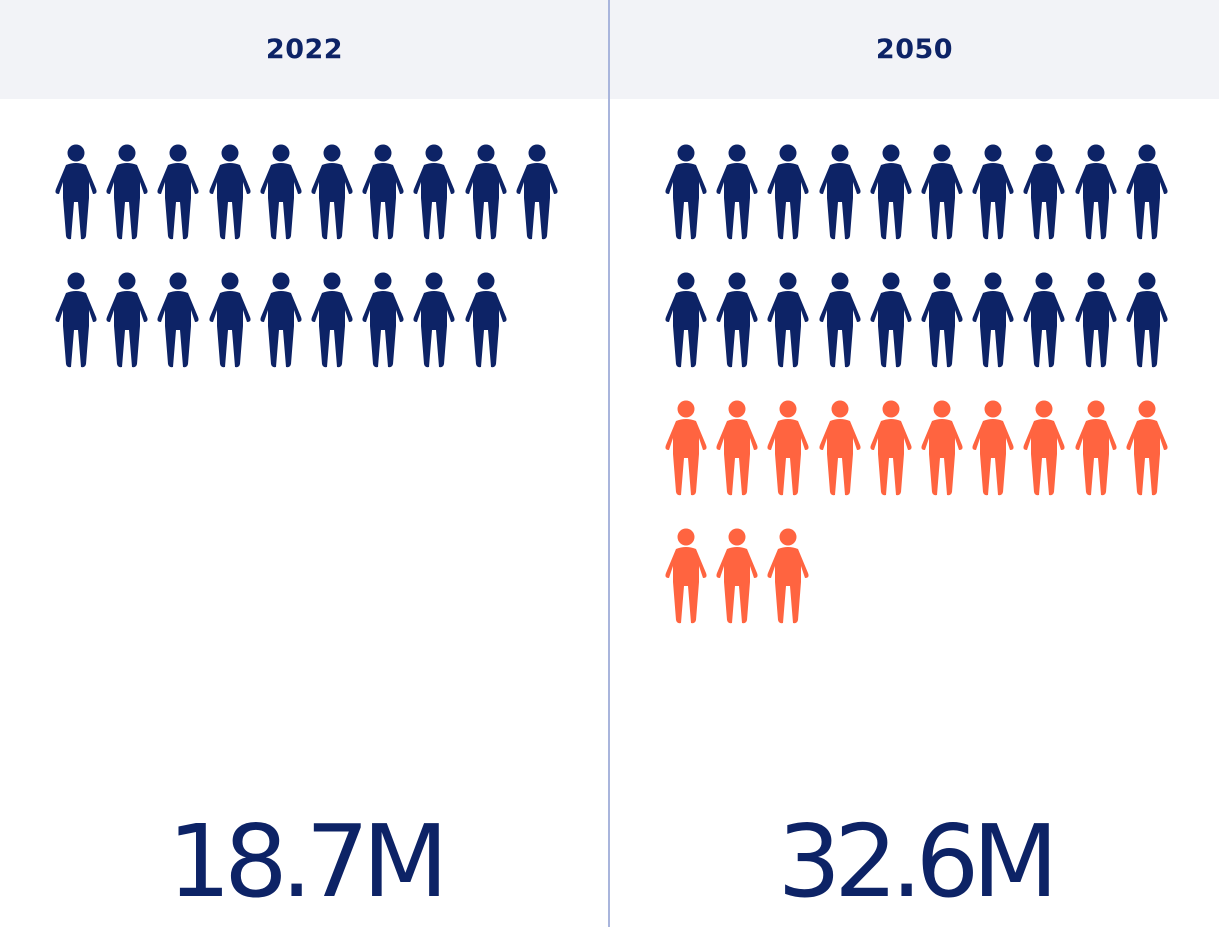 Image resolution: width=1220 pixels, height=927 pixels. What do you see at coordinates (609, 463) in the screenshot?
I see `panel-divider` at bounding box center [609, 463].